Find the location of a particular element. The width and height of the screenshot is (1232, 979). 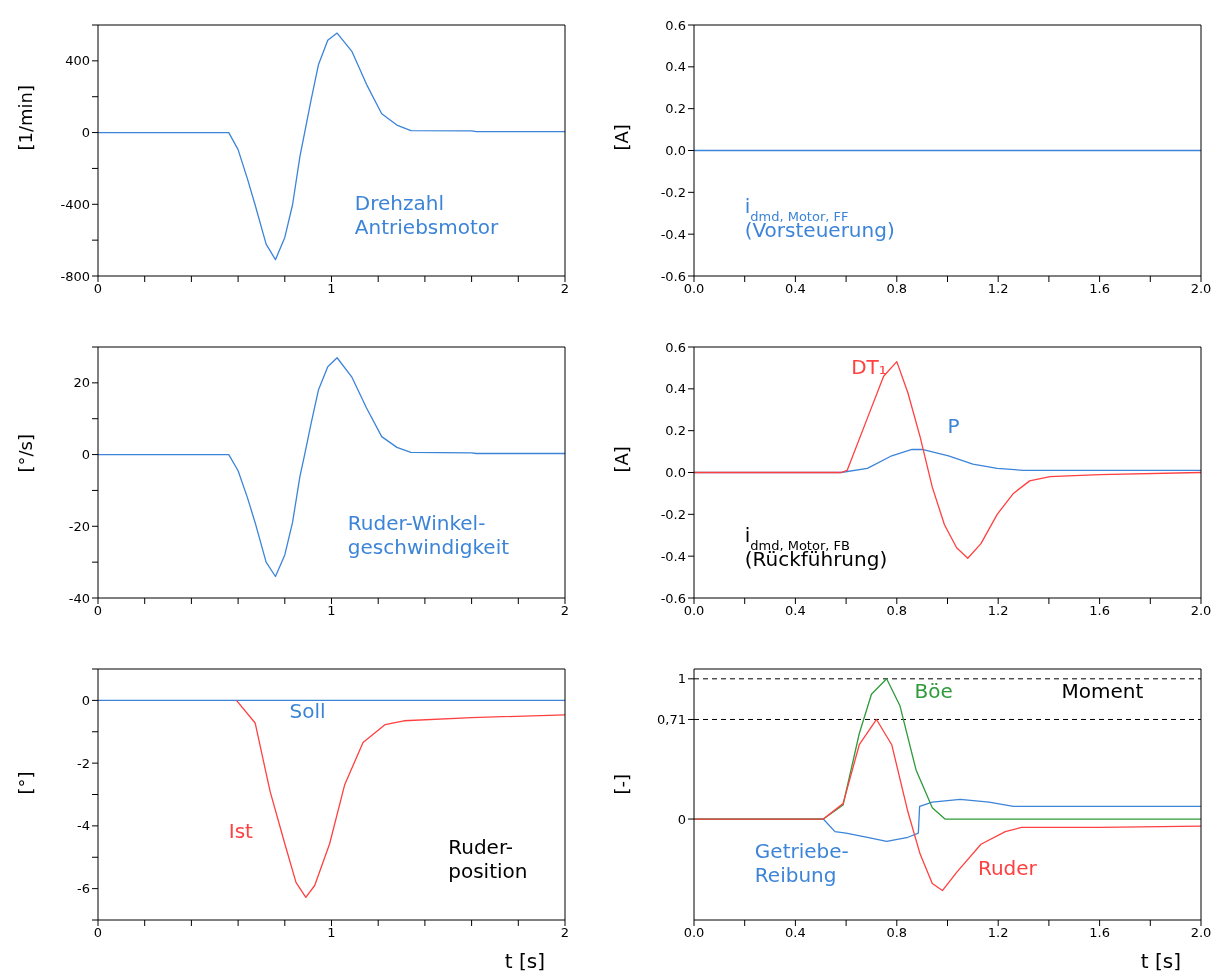

y-axis-title: [°] is located at coordinates (26, 783).